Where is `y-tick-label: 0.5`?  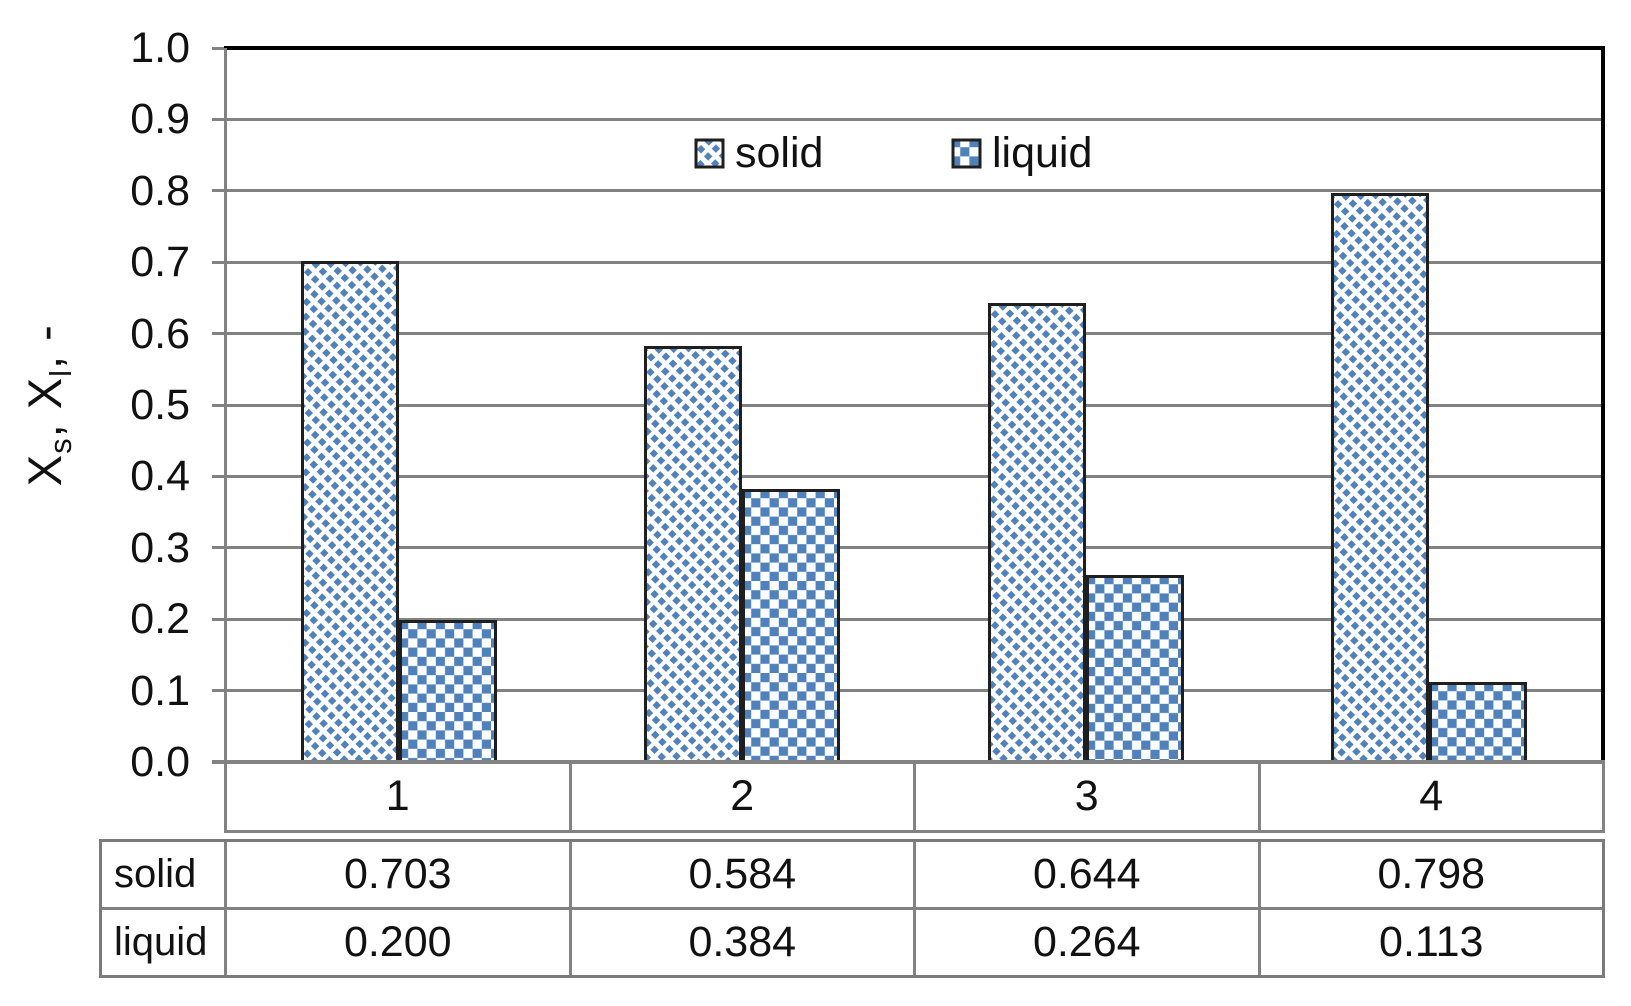 y-tick-label: 0.5 is located at coordinates (160, 405).